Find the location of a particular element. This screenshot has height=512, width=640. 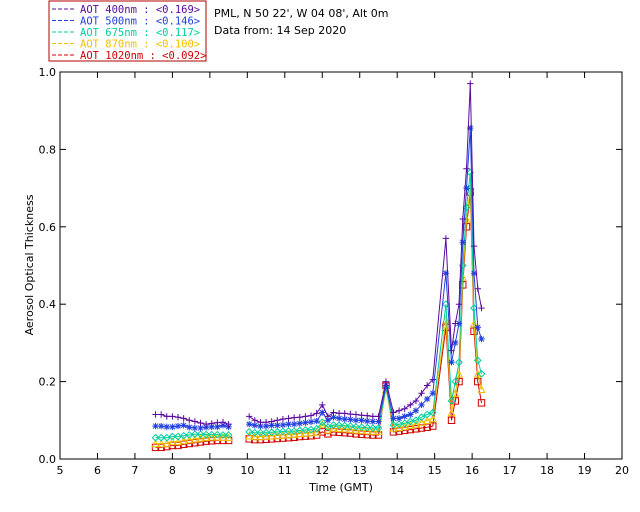

y-tick-label: 0.6 is located at coordinates (48, 227).